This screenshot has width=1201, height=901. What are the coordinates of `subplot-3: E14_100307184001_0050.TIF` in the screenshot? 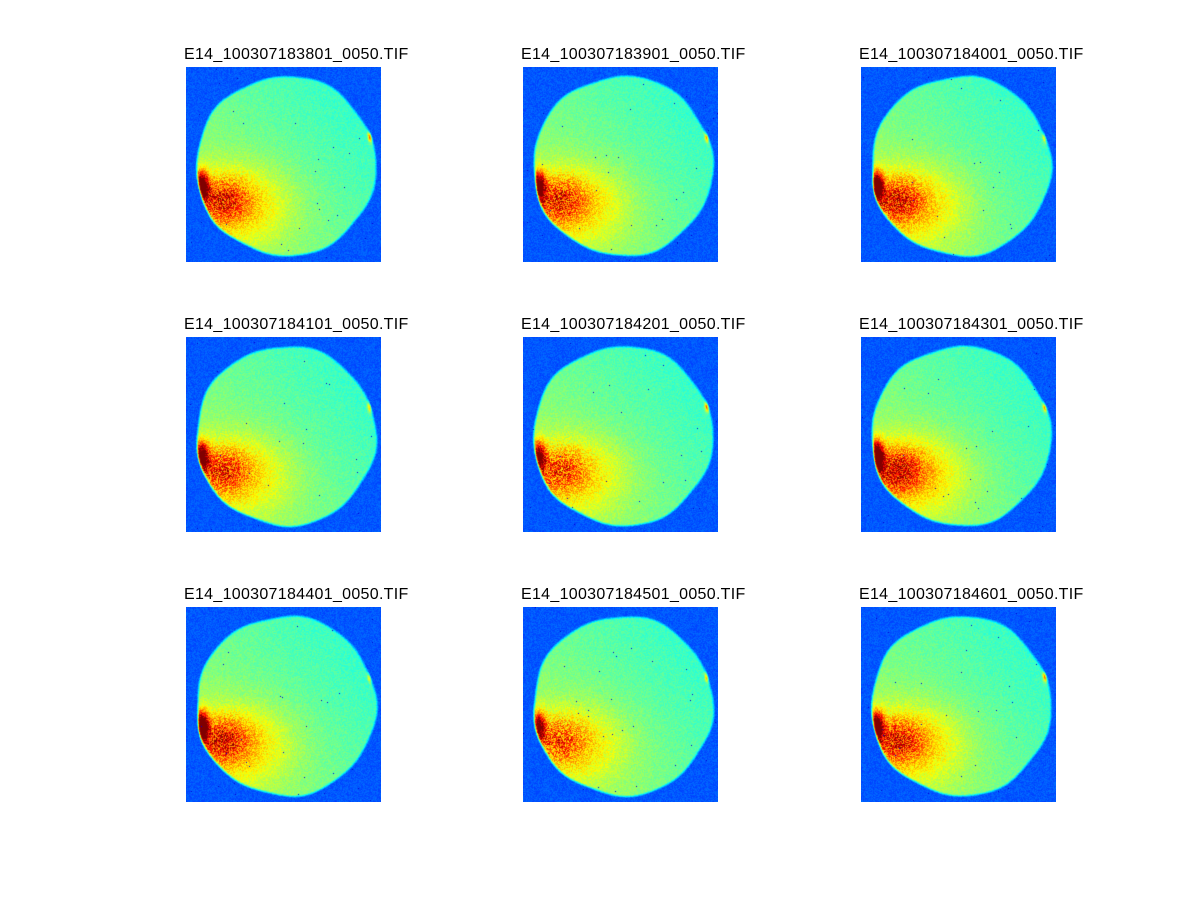 It's located at (971, 154).